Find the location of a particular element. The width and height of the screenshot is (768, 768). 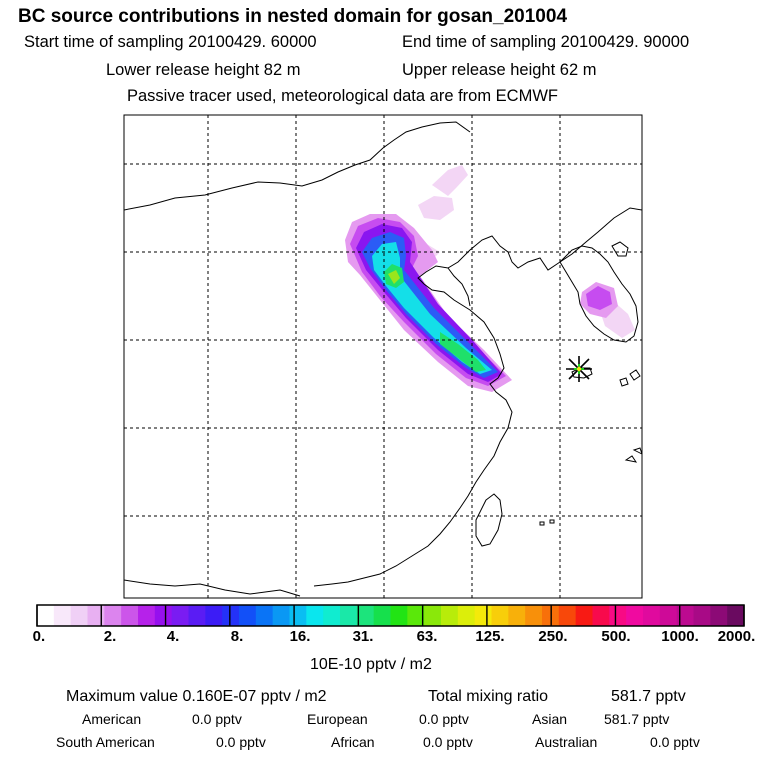

coastline-japan-islands is located at coordinates (630, 416).